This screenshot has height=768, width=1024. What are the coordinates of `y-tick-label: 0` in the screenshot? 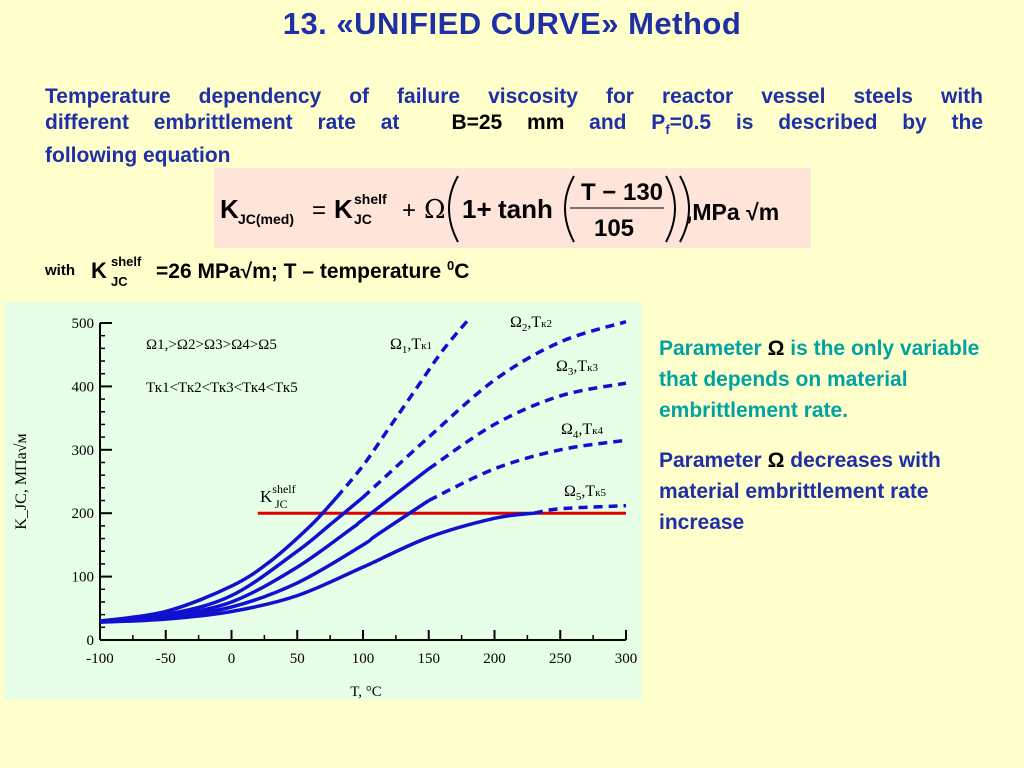 It's located at (91, 641).